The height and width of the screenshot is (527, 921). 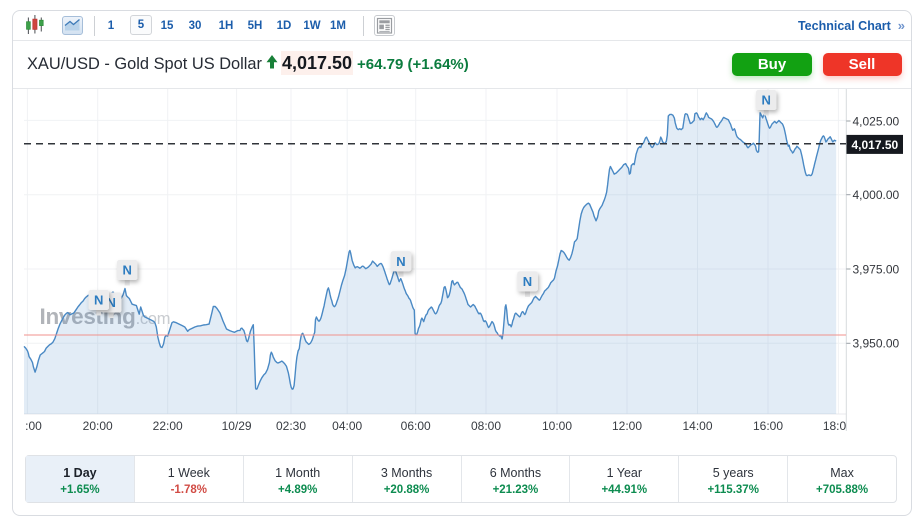 I want to click on svg-text: 06:00, so click(x=416, y=426).